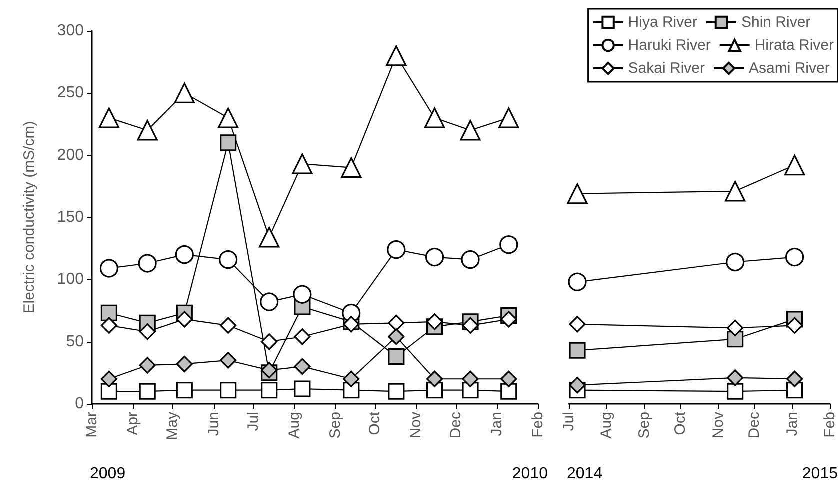 This screenshot has width=838, height=488. What do you see at coordinates (70, 93) in the screenshot?
I see `y-tick-label: 250` at bounding box center [70, 93].